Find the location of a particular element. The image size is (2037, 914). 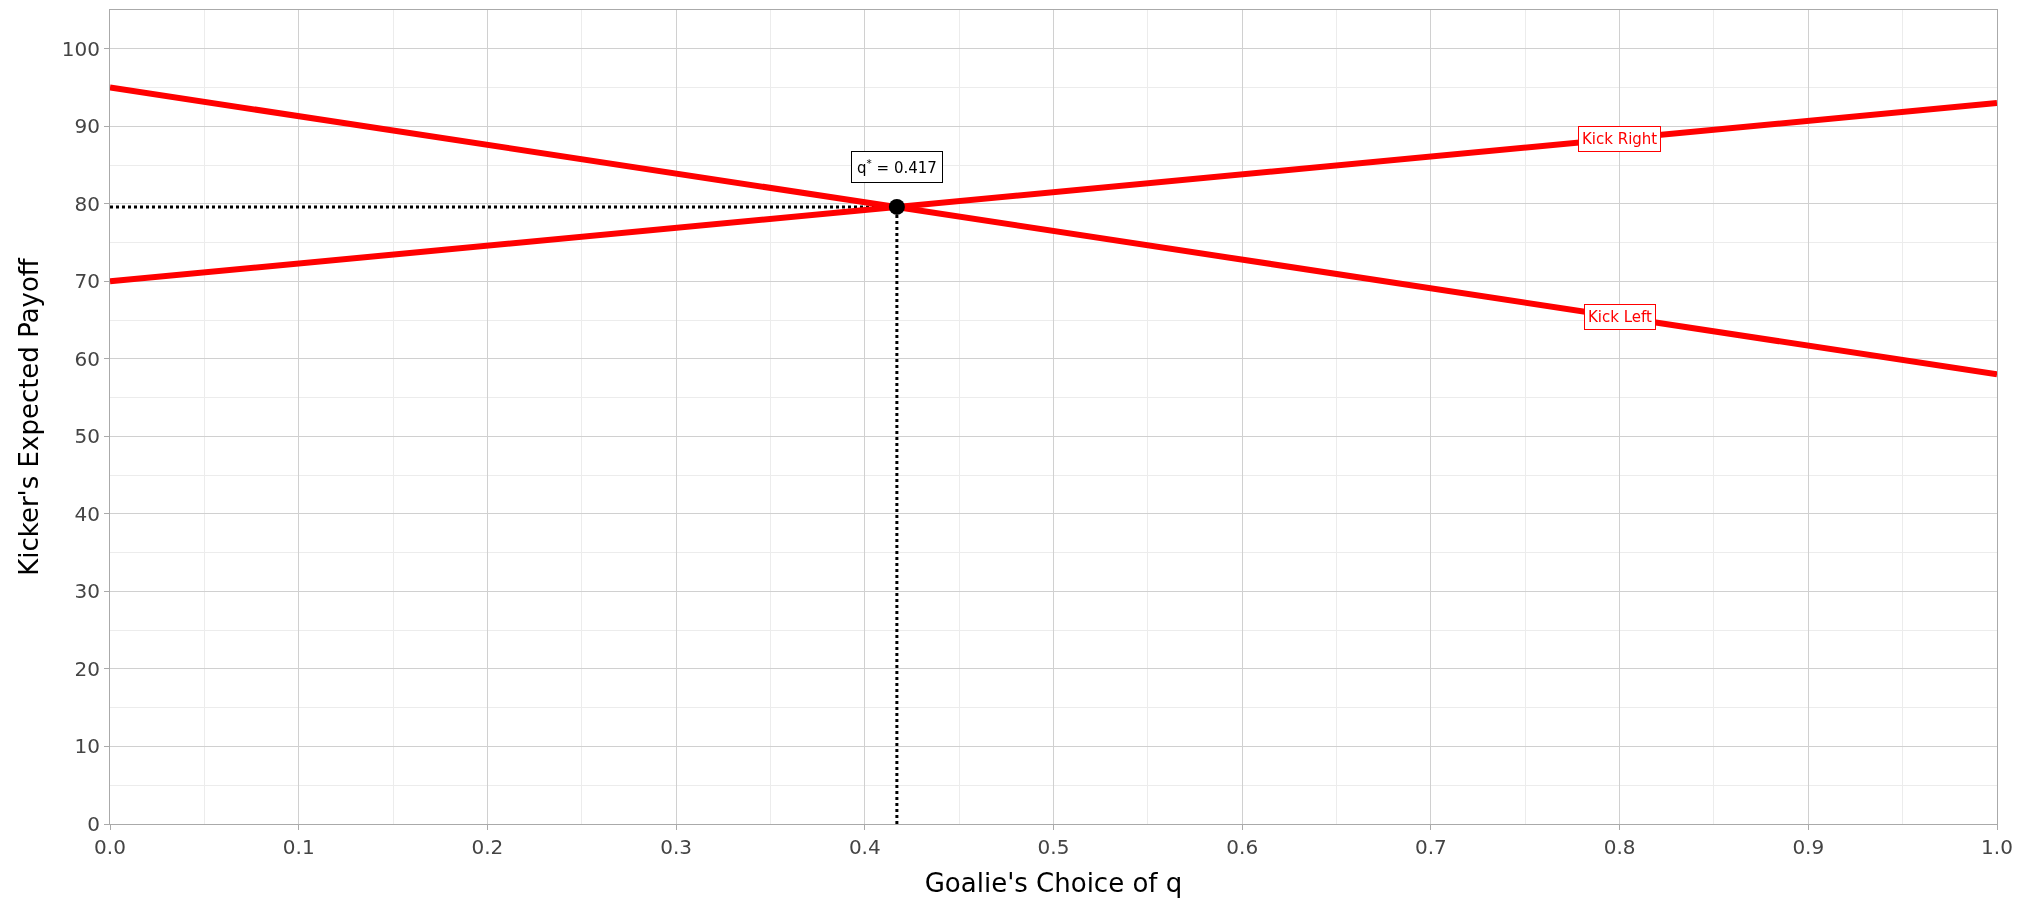

y-tick-label: 0 is located at coordinates (93, 824).